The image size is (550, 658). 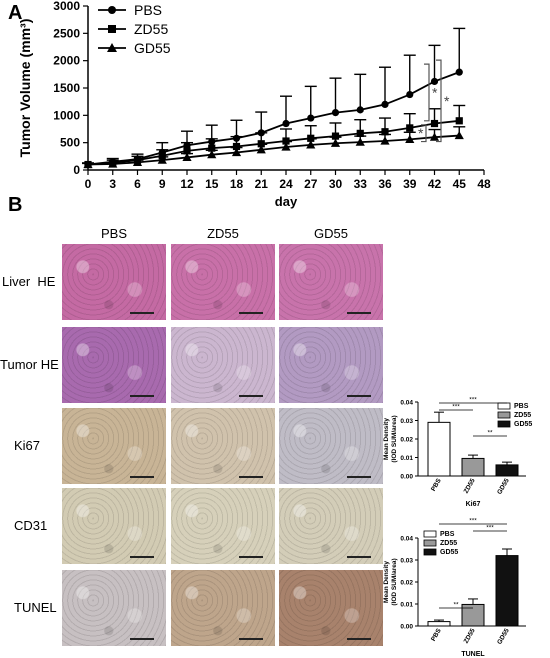 I want to click on series-zd55, so click(x=274, y=136).